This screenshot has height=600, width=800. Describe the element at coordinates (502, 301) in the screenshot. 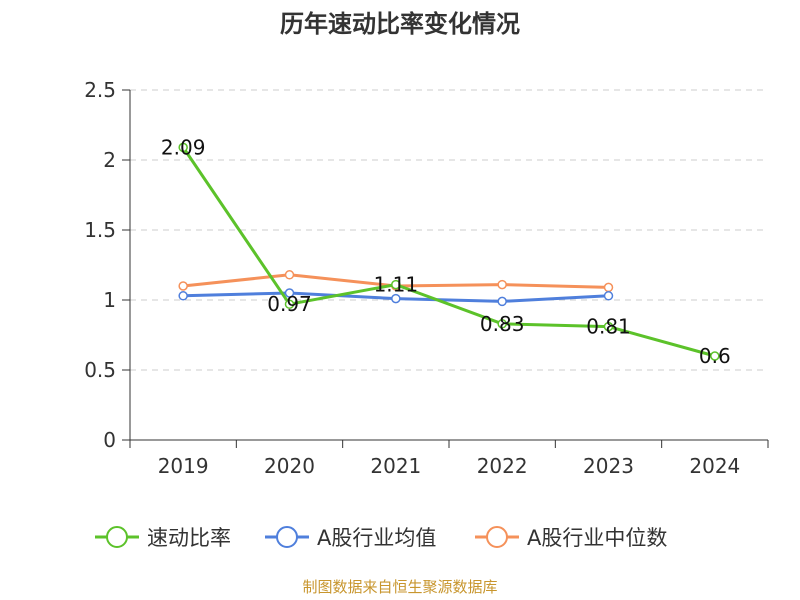

I see `point-s1-2022` at that location.